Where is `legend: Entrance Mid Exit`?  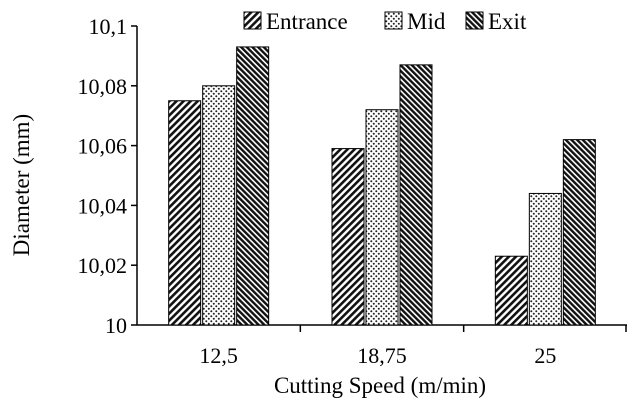 legend: Entrance Mid Exit is located at coordinates (385, 21).